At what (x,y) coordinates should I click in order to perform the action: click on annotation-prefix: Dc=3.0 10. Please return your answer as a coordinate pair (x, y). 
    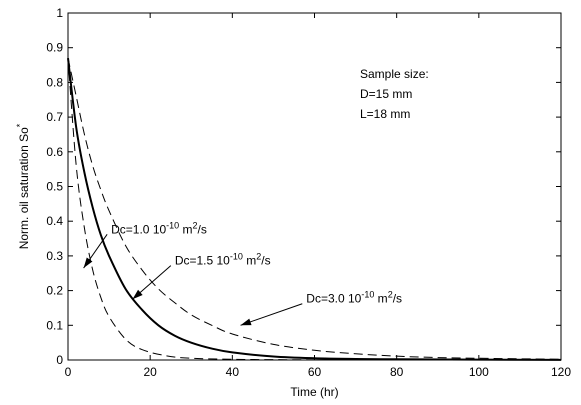
    Looking at the image, I should click on (333, 299).